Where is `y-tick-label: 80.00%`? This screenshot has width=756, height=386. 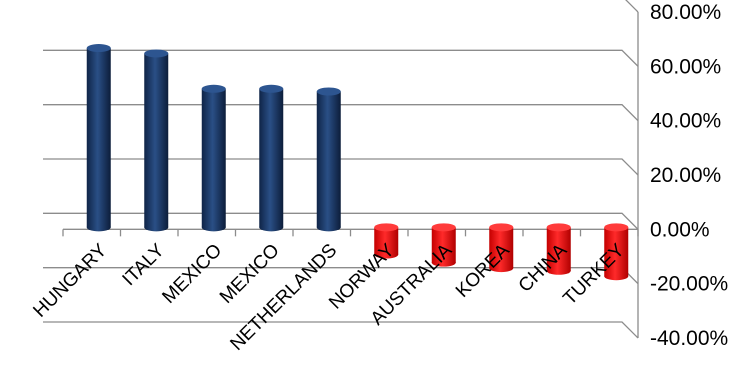 y-tick-label: 80.00% is located at coordinates (685, 12).